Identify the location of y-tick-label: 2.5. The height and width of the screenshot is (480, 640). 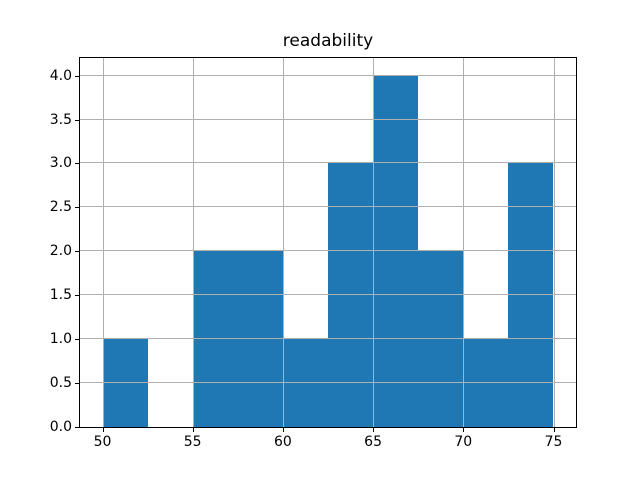
(60, 207).